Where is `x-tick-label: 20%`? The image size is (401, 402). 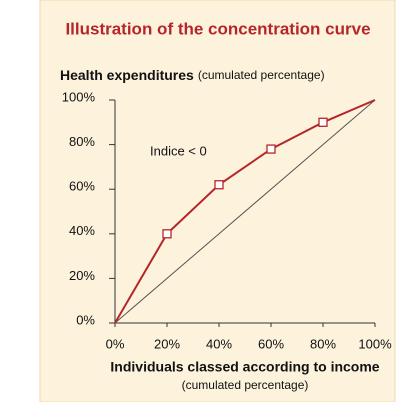
x-tick-label: 20% is located at coordinates (167, 343).